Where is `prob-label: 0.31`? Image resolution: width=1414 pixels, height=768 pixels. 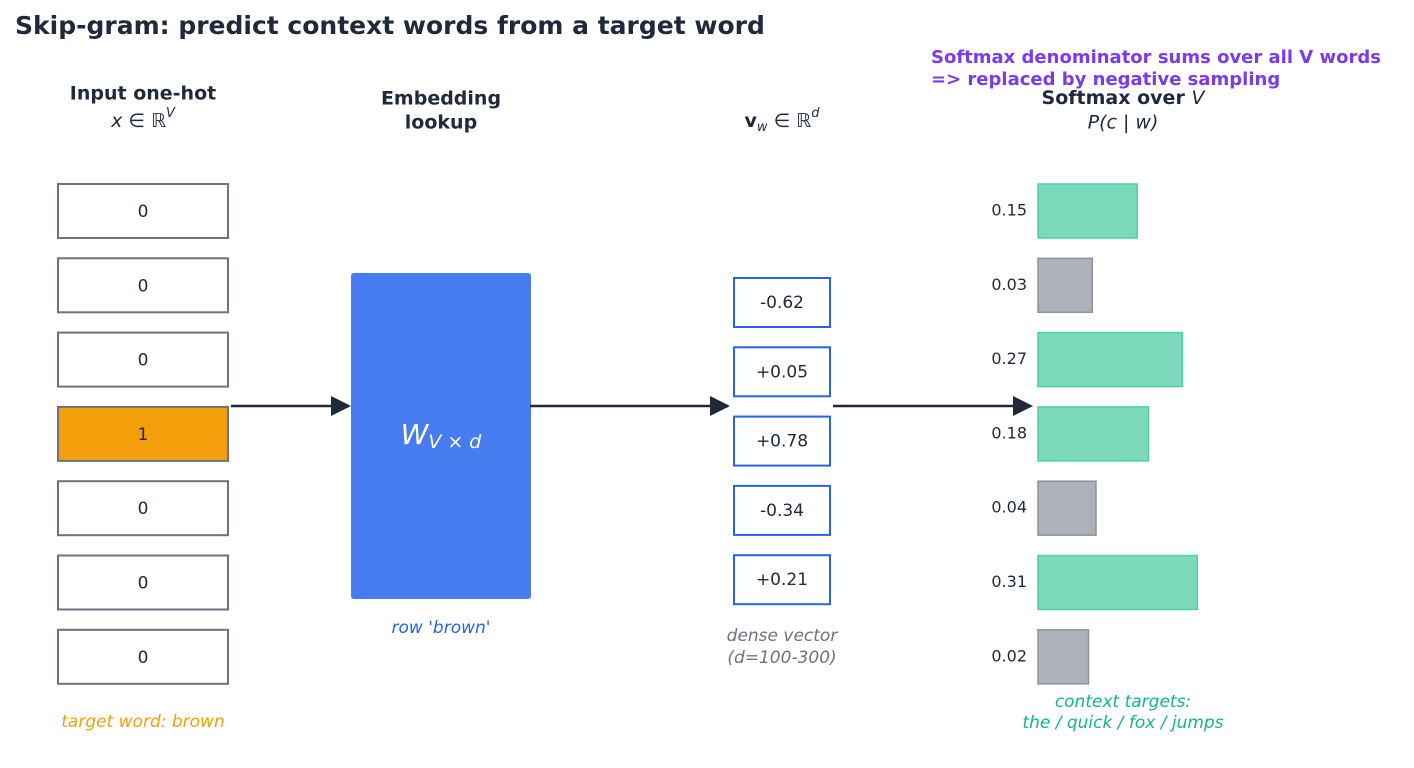
prob-label: 0.31 is located at coordinates (1009, 581).